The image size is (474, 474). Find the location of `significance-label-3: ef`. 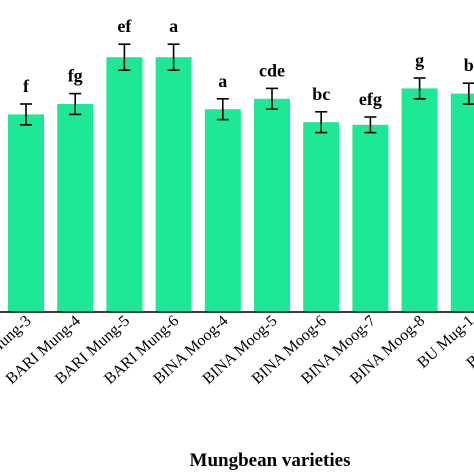

significance-label-3: ef is located at coordinates (124, 26).